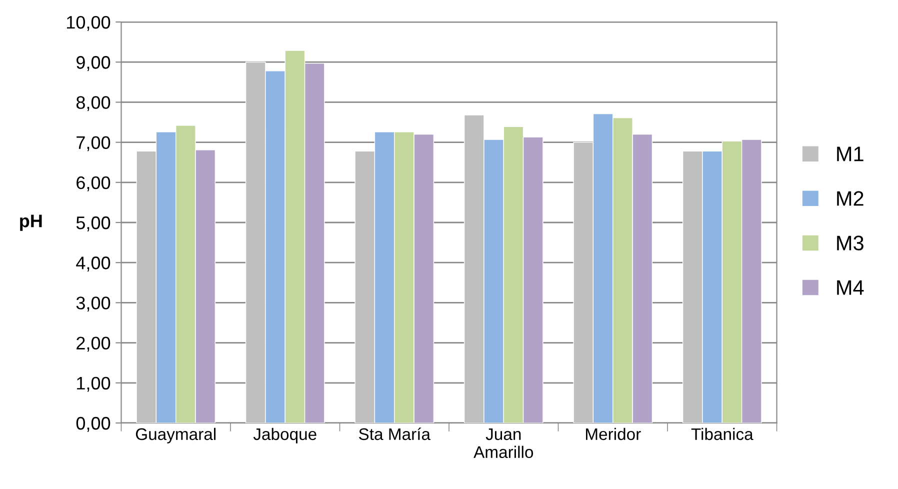 This screenshot has height=489, width=898. Describe the element at coordinates (722, 434) in the screenshot. I see `x-tick-label: Tibanica` at that location.